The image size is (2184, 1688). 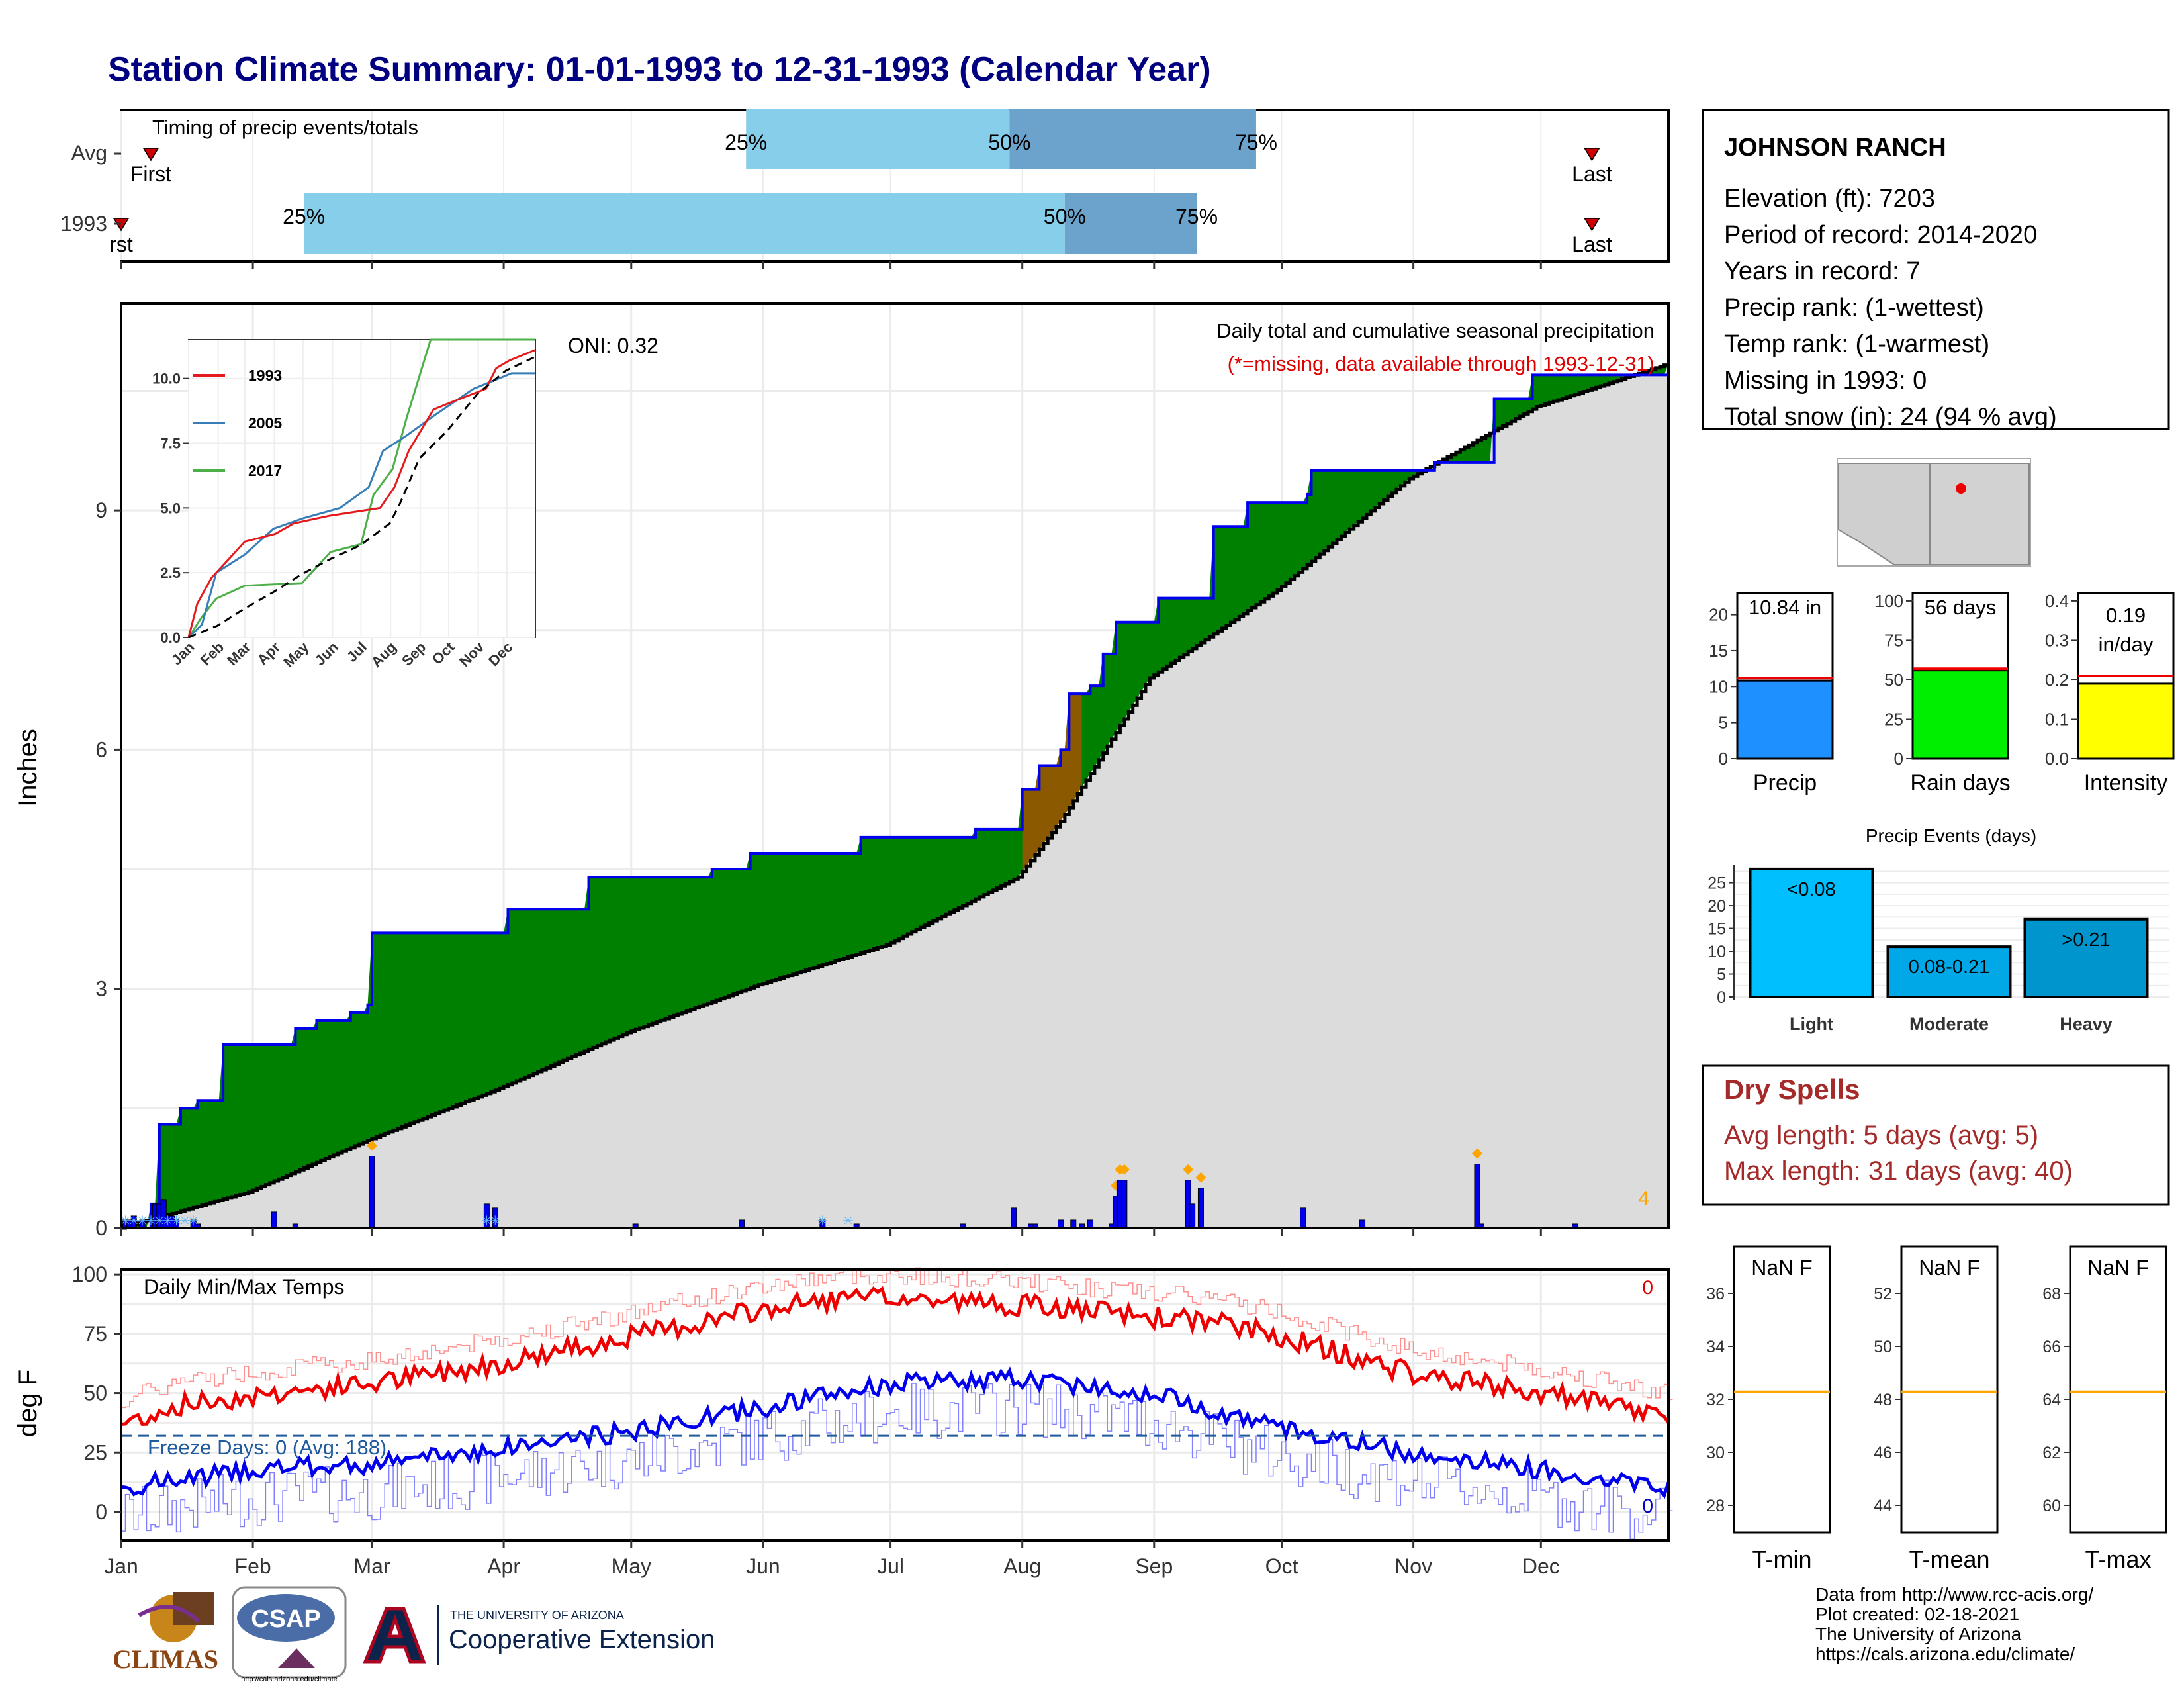 I want to click on max-record-count: 0, so click(x=1647, y=1288).